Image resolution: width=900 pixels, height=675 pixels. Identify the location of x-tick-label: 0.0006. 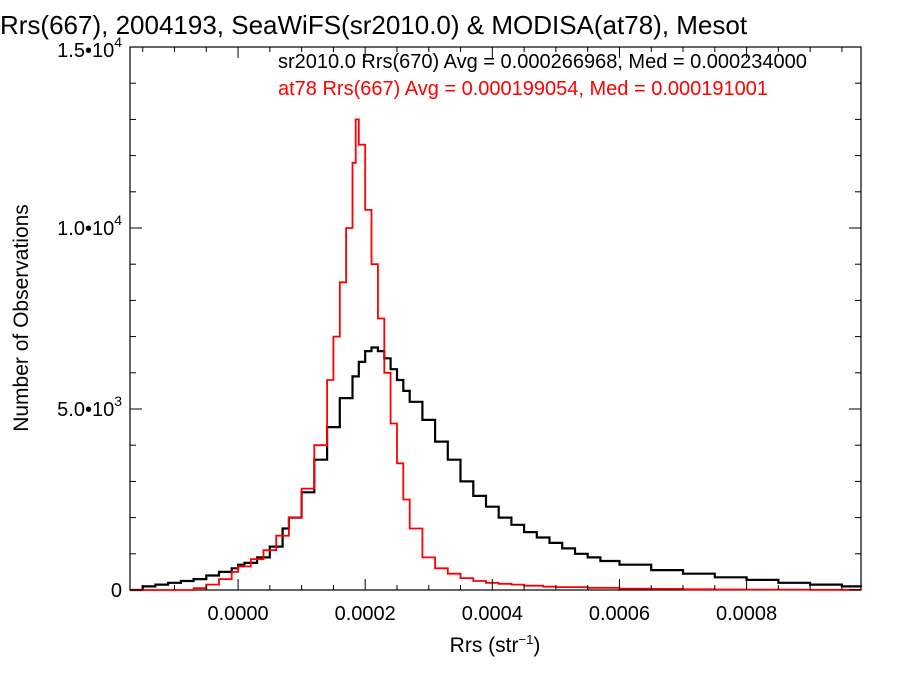
(619, 614).